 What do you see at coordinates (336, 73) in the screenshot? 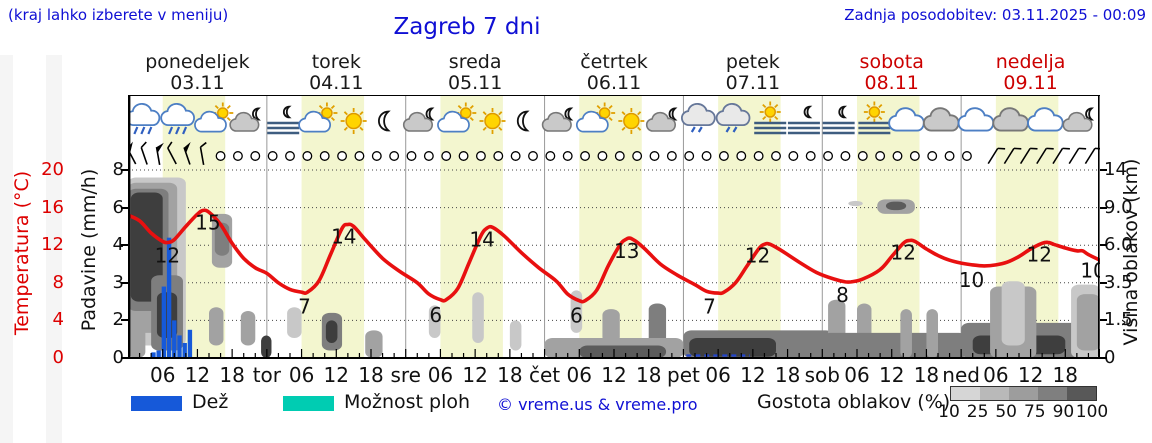
I see `day-header-torek: torek 04.11` at bounding box center [336, 73].